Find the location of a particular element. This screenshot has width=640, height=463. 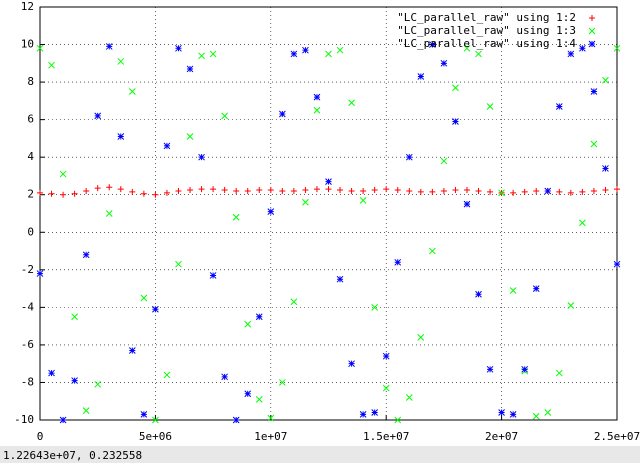

y-tick-label: -2 is located at coordinates (27, 269).